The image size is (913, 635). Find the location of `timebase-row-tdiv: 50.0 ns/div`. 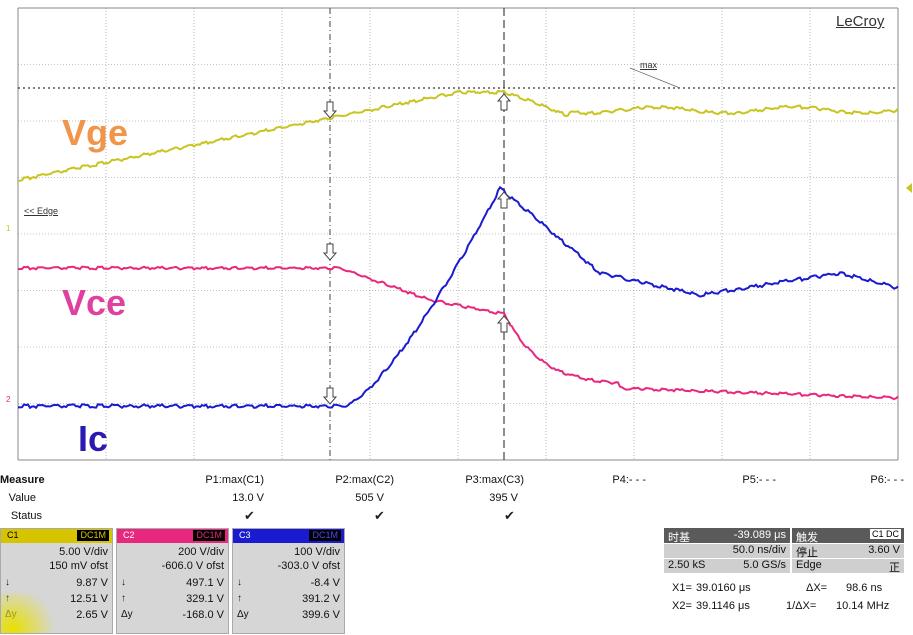

timebase-row-tdiv: 50.0 ns/div is located at coordinates (727, 551).